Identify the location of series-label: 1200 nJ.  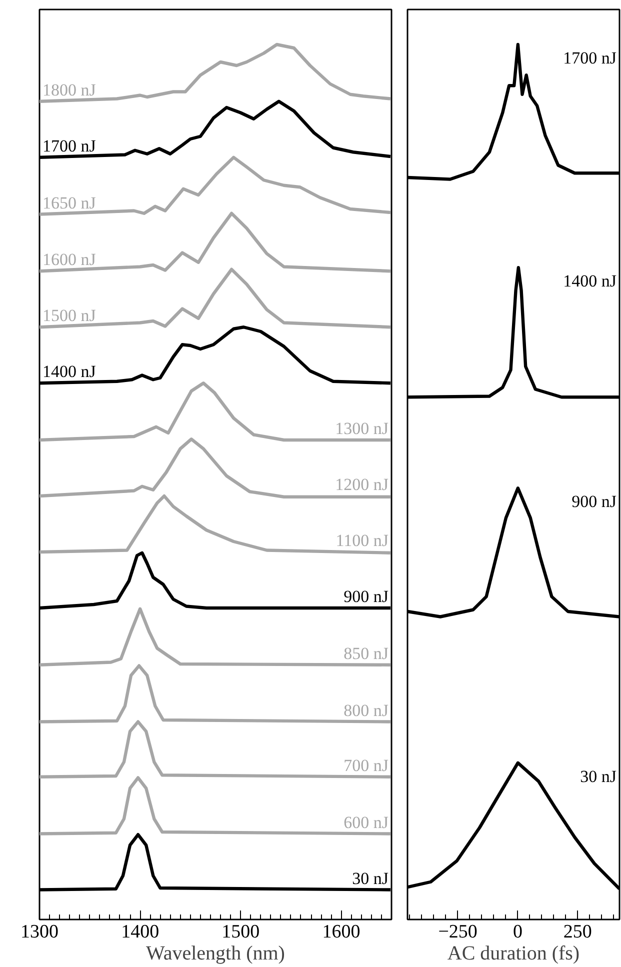
(362, 484).